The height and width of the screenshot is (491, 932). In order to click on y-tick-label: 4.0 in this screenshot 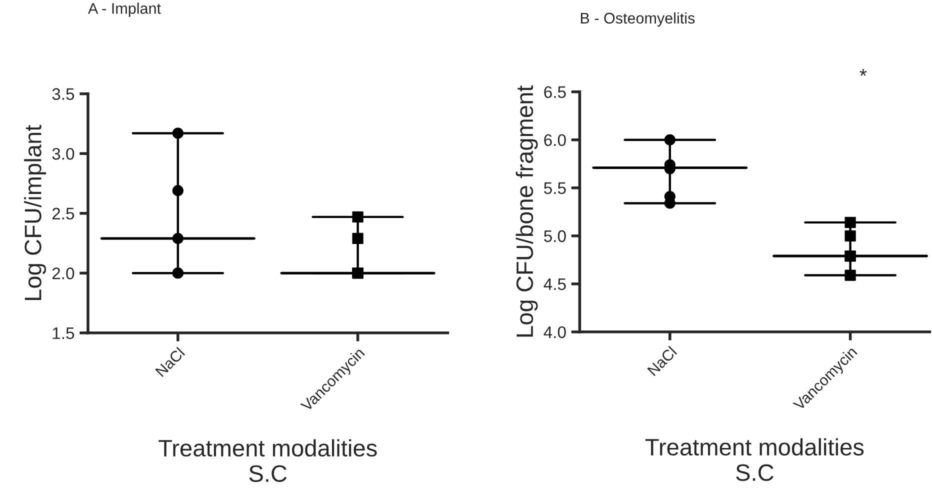, I will do `click(555, 332)`.